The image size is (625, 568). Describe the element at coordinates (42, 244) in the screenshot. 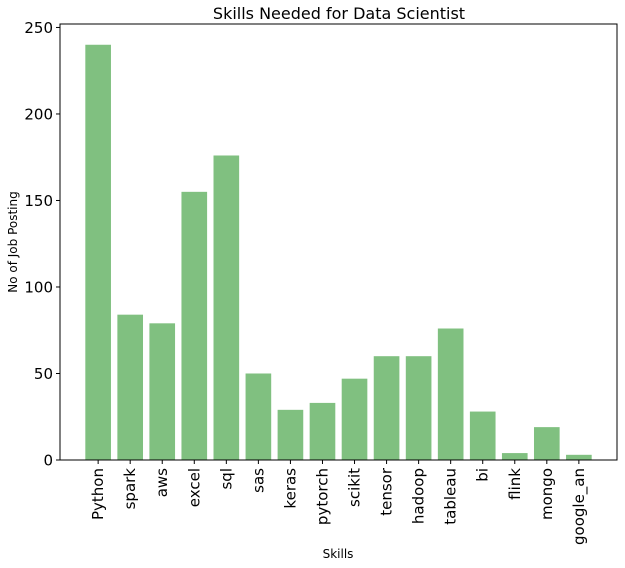

I see `y-axis: 0 50 100 150 200 250` at that location.